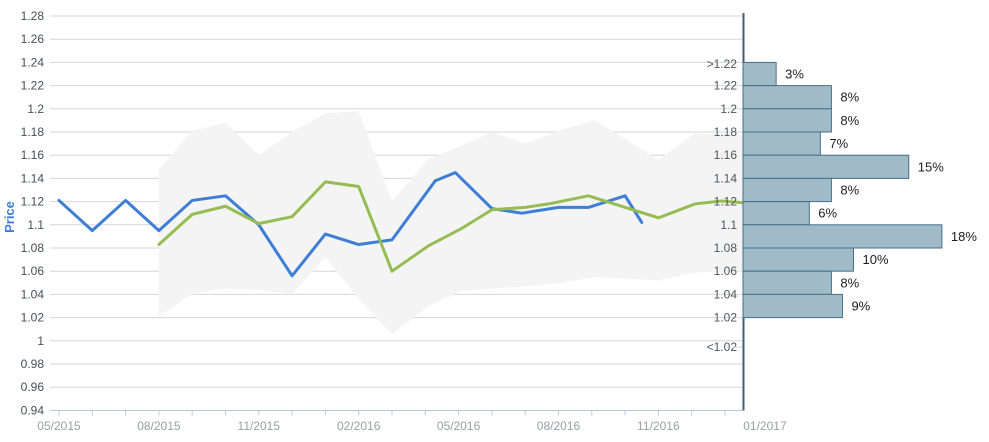 The height and width of the screenshot is (442, 989). I want to click on y-tick-label: 1.08, so click(33, 248).